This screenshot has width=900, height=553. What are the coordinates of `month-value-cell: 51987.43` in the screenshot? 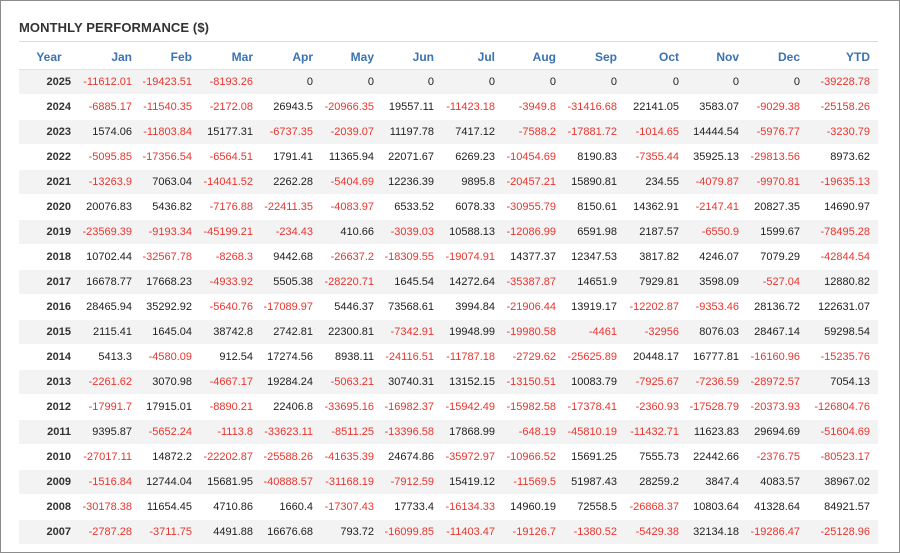 It's located at (594, 482).